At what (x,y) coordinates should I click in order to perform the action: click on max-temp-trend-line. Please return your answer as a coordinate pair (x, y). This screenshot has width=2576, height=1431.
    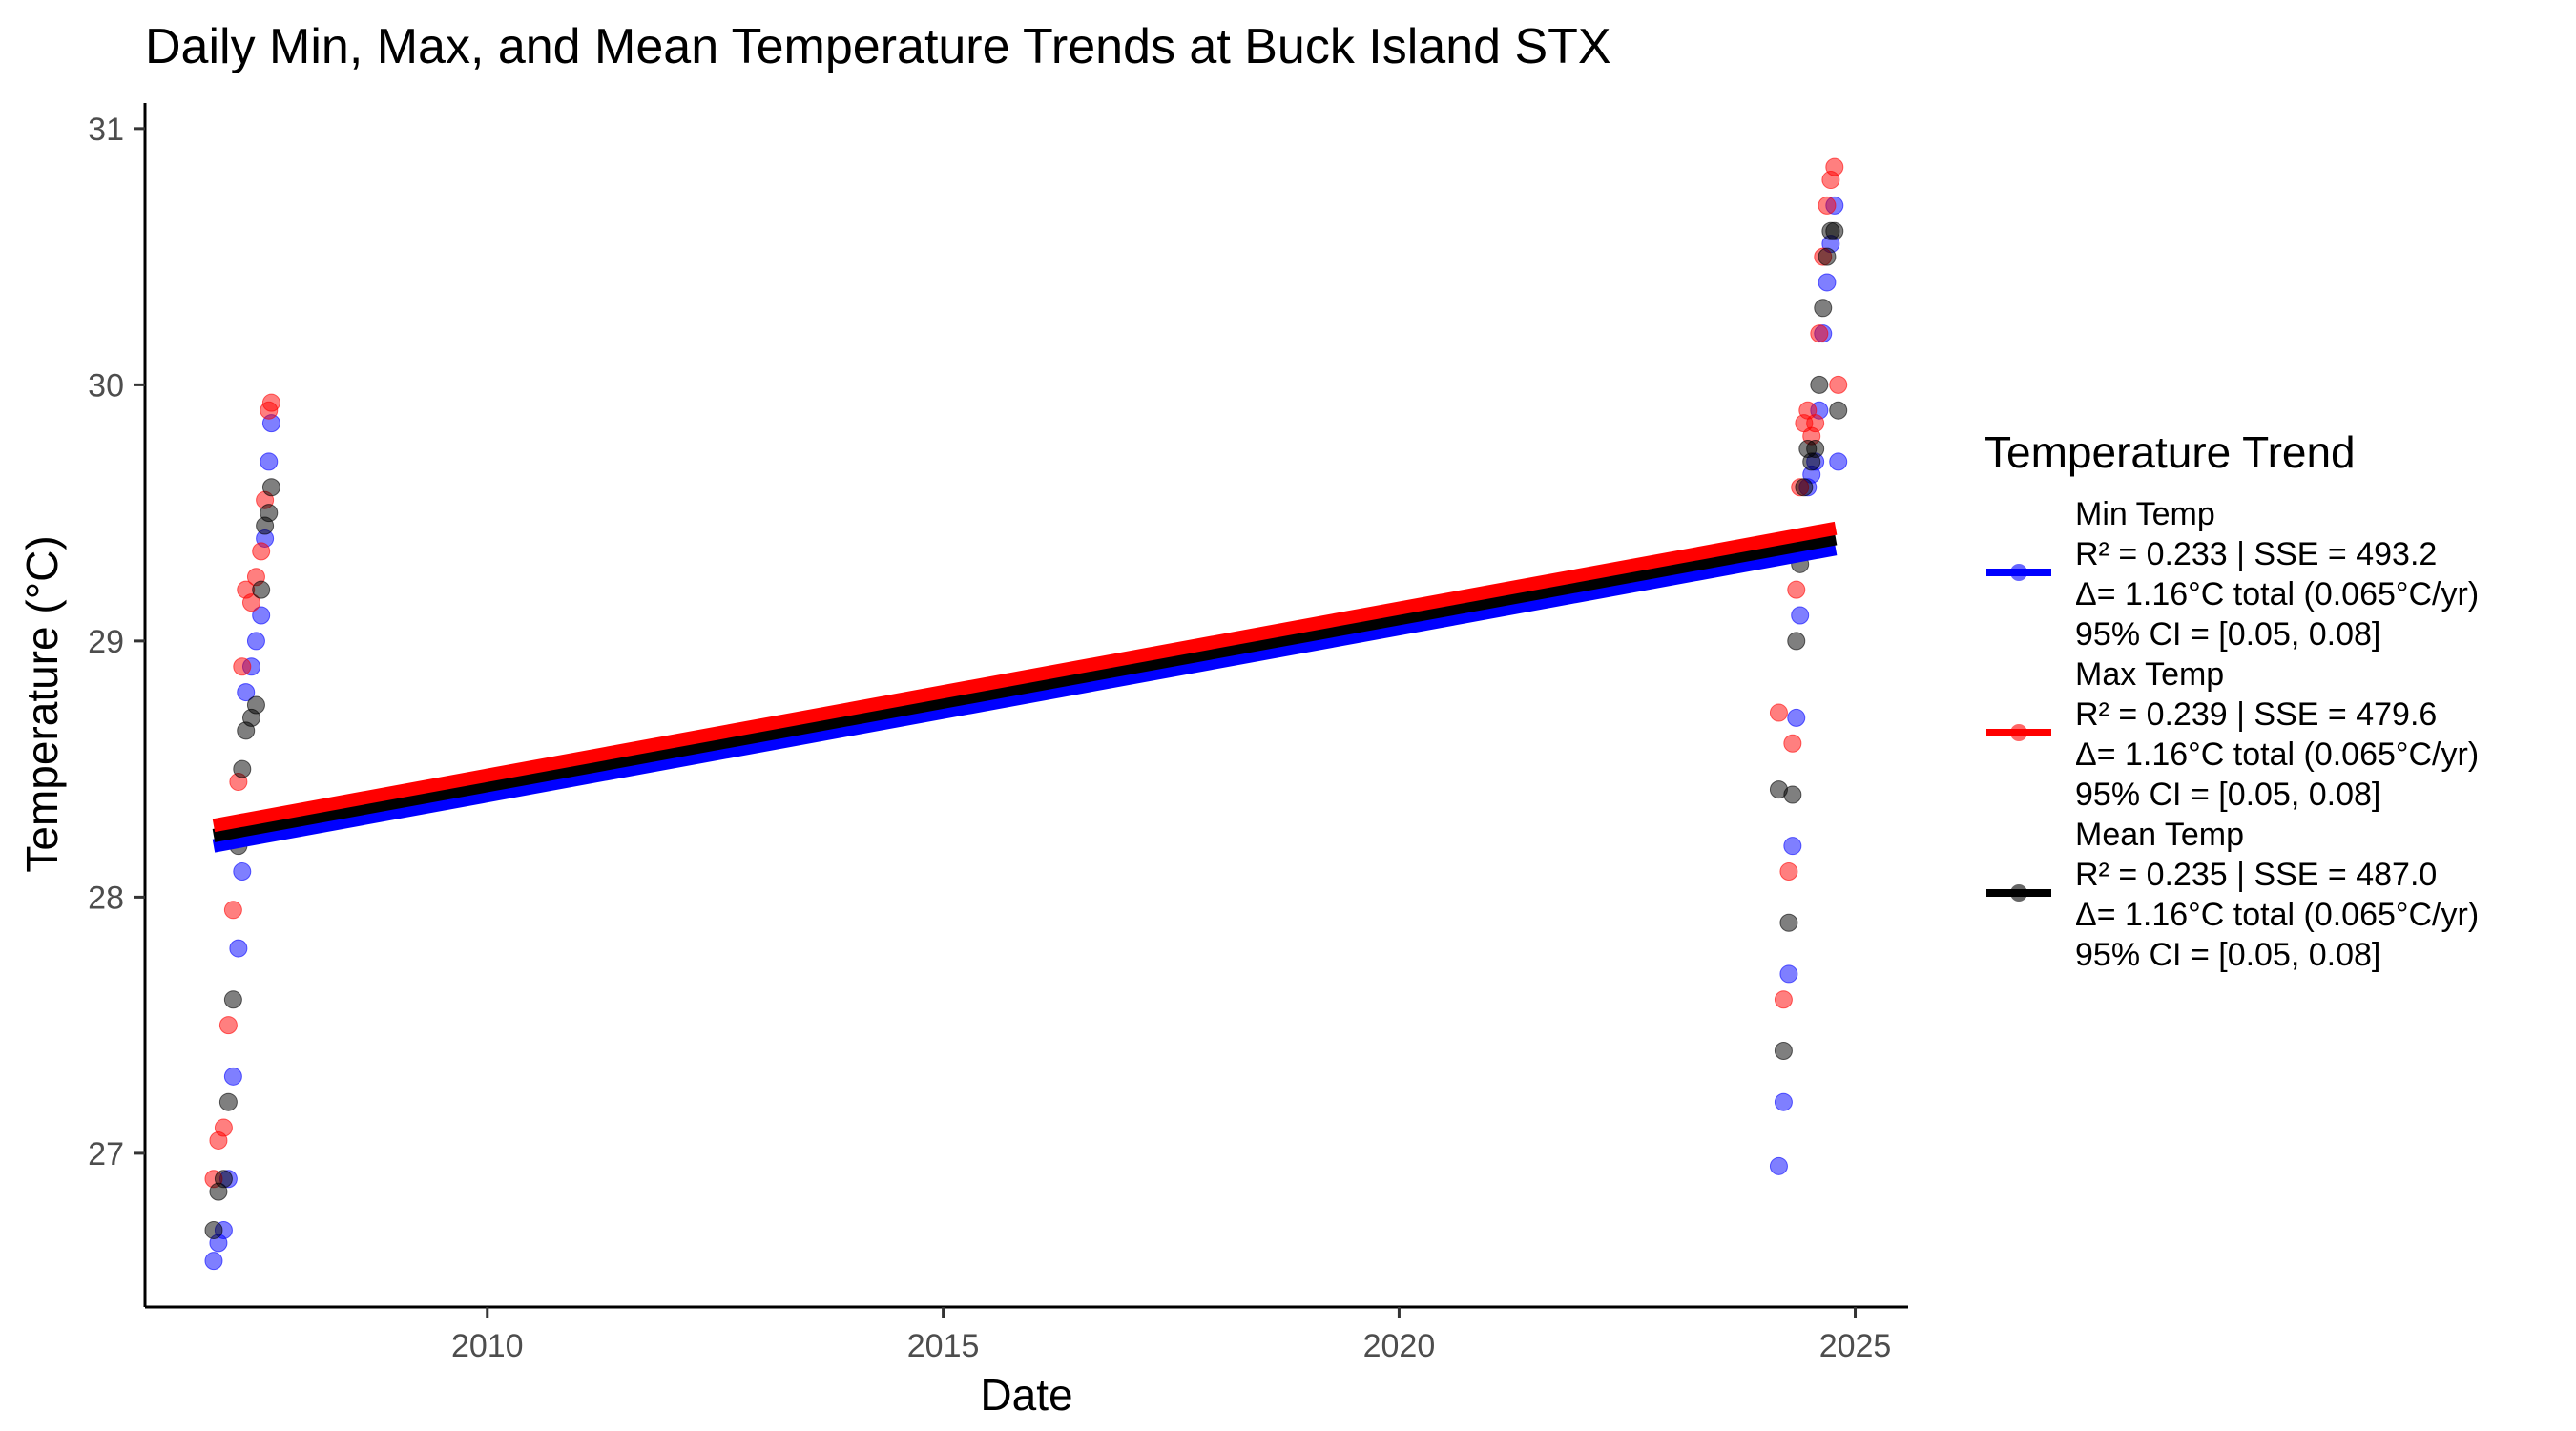
    Looking at the image, I should click on (1025, 677).